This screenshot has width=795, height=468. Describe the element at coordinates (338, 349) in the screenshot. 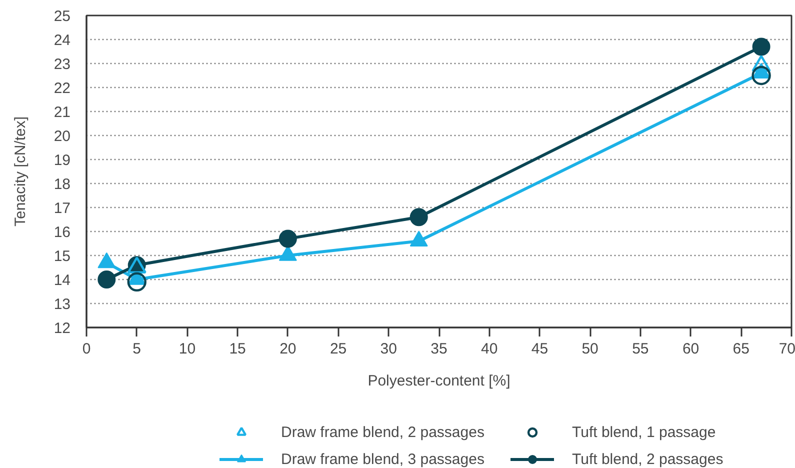

I see `x-tick-label: 25` at that location.